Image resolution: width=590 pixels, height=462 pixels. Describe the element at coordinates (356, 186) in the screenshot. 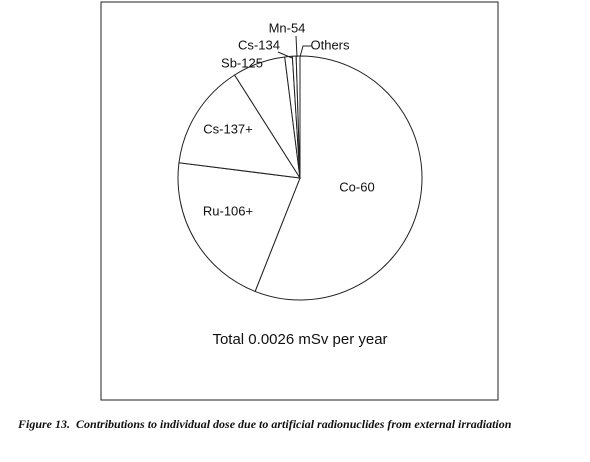

I see `slice-label: Co-60` at that location.